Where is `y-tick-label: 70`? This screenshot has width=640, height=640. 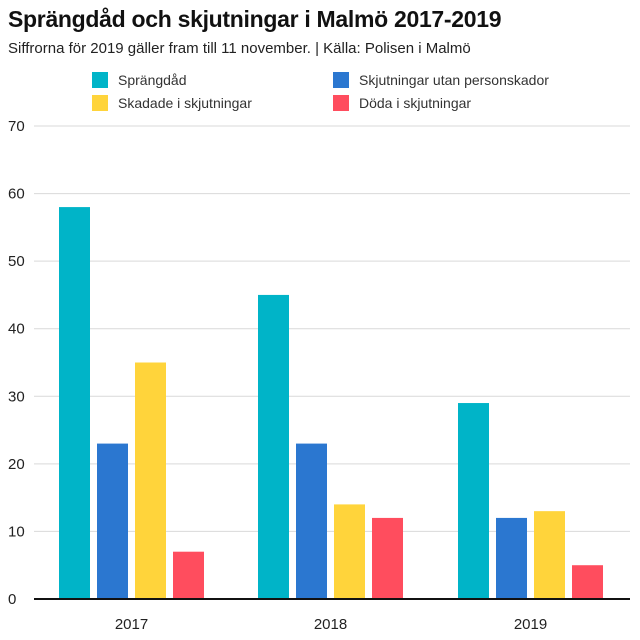
y-tick-label: 70 is located at coordinates (16, 126).